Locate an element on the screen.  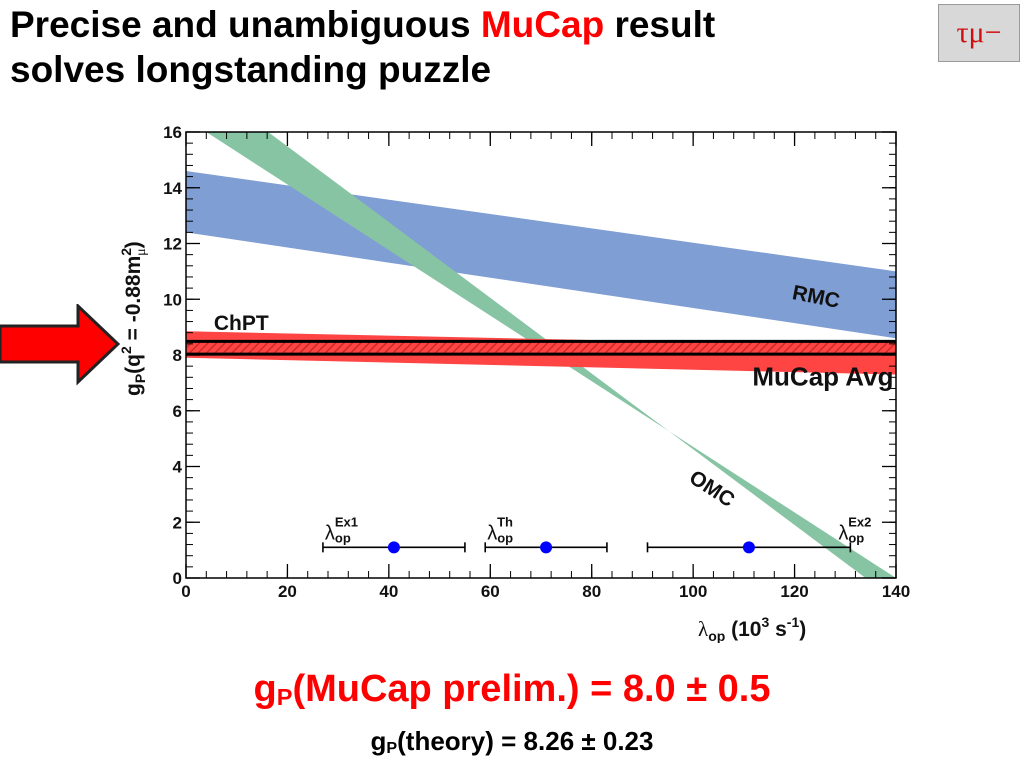
point-label-2: λopTh is located at coordinates (500, 529).